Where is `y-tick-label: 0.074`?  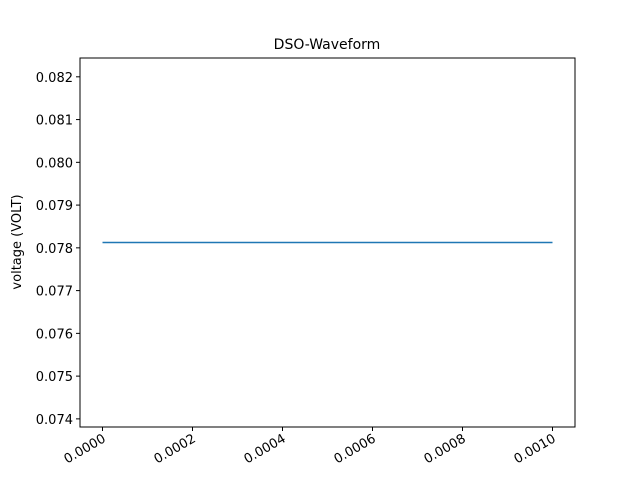 y-tick-label: 0.074 is located at coordinates (54, 420).